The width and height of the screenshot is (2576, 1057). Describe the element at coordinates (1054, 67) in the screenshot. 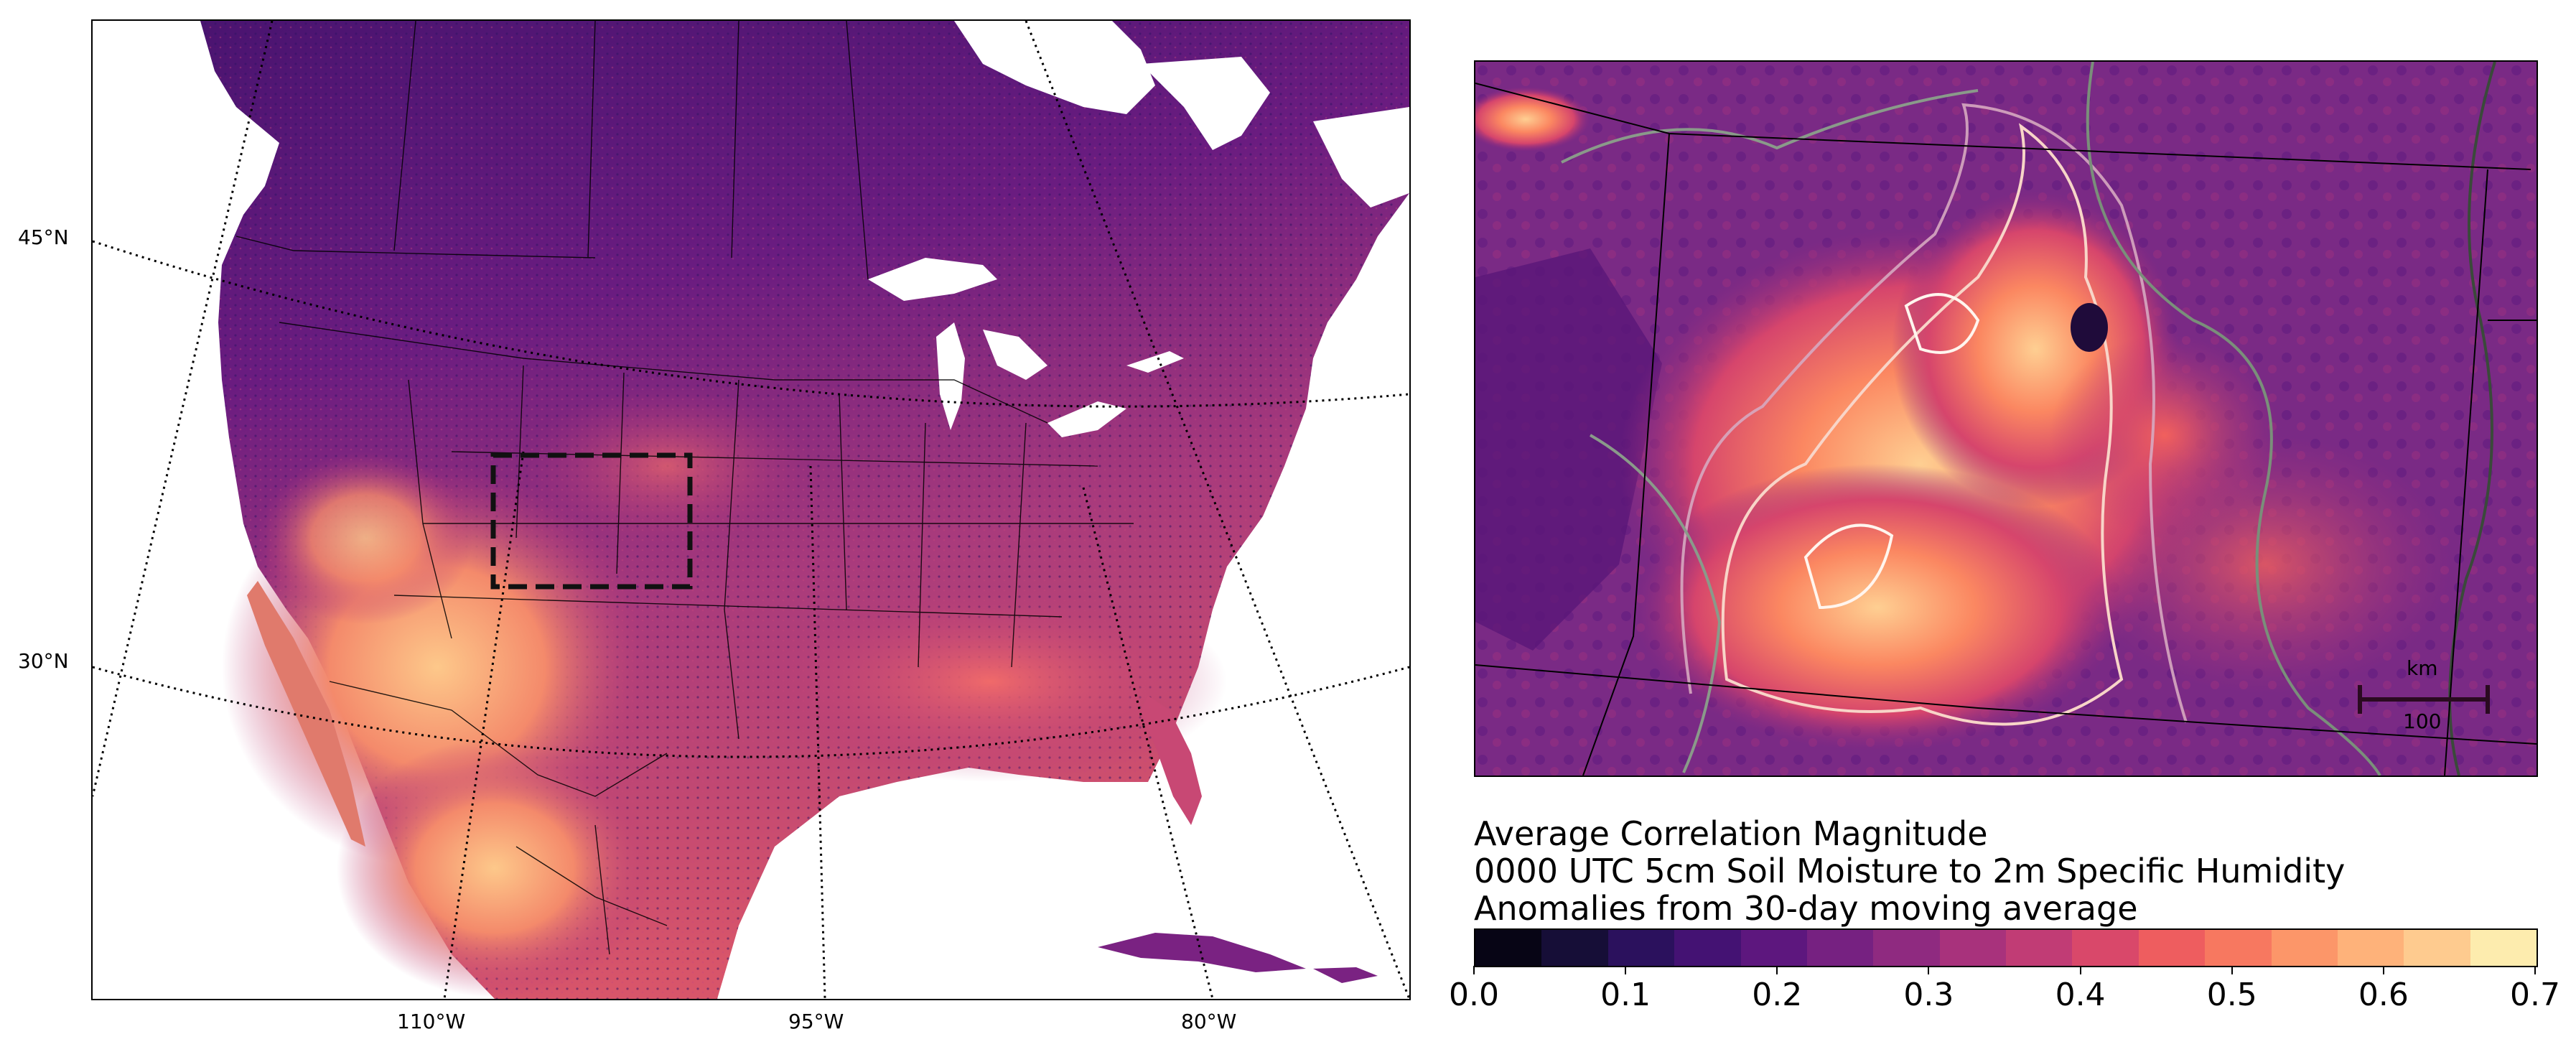

I see `hudson-bay-water` at that location.